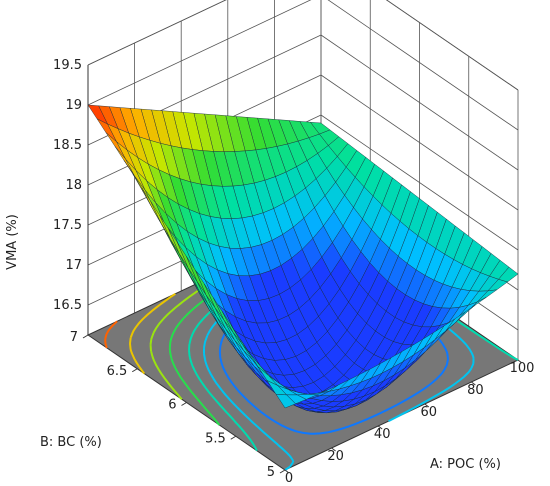 This screenshot has width=550, height=486. Describe the element at coordinates (335, 456) in the screenshot. I see `x-tick-label: 20` at that location.